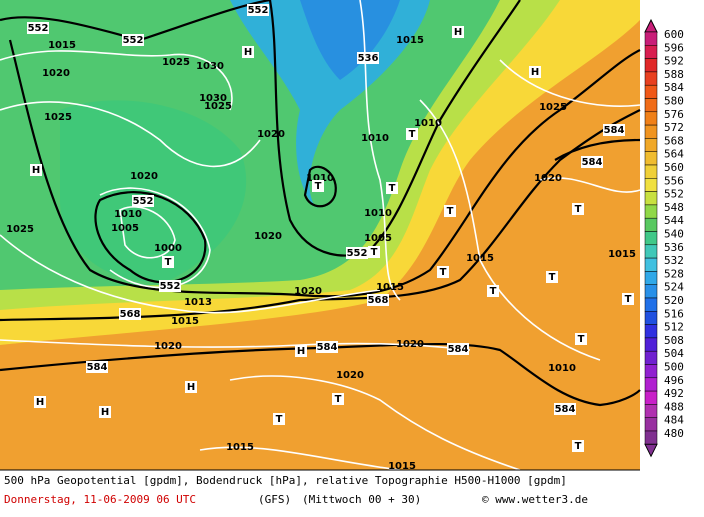  Describe the element at coordinates (651, 450) in the screenshot. I see `legend-arrow-bottom` at that location.